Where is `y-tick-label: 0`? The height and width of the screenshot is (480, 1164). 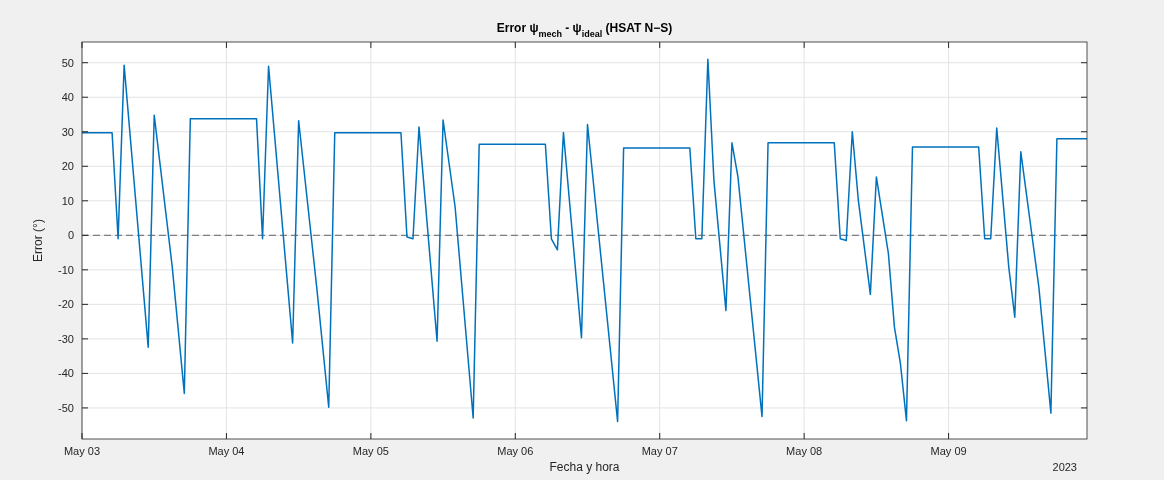 y-tick-label: 0 is located at coordinates (70, 235).